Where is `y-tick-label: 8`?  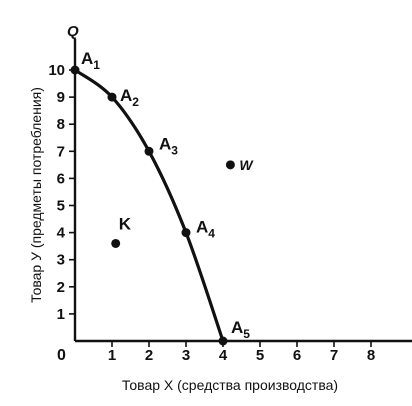
y-tick-label: 8 is located at coordinates (61, 124).